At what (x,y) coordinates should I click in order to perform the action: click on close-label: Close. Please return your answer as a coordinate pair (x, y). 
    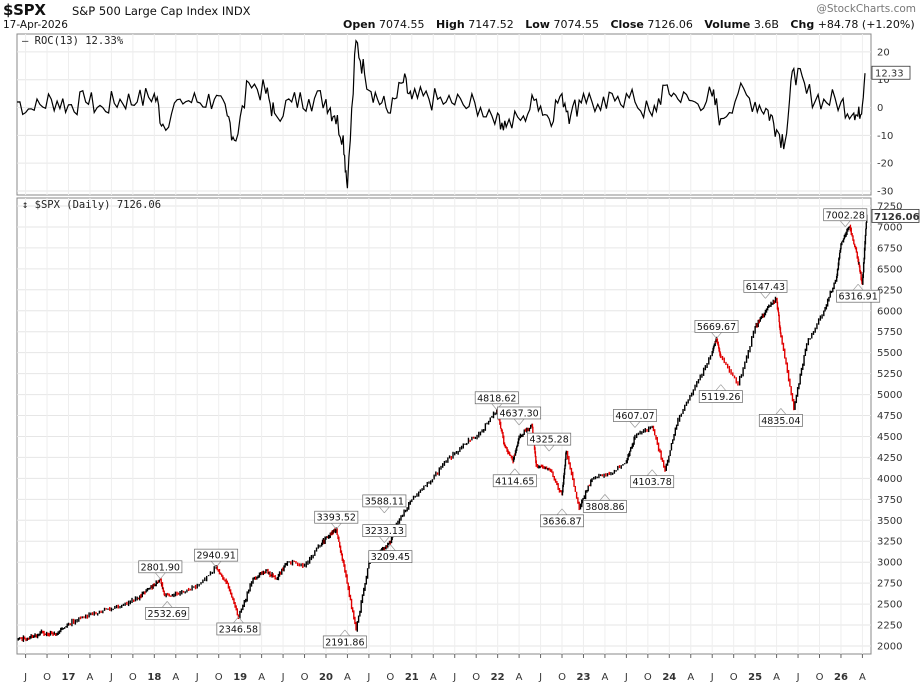
    Looking at the image, I should click on (627, 24).